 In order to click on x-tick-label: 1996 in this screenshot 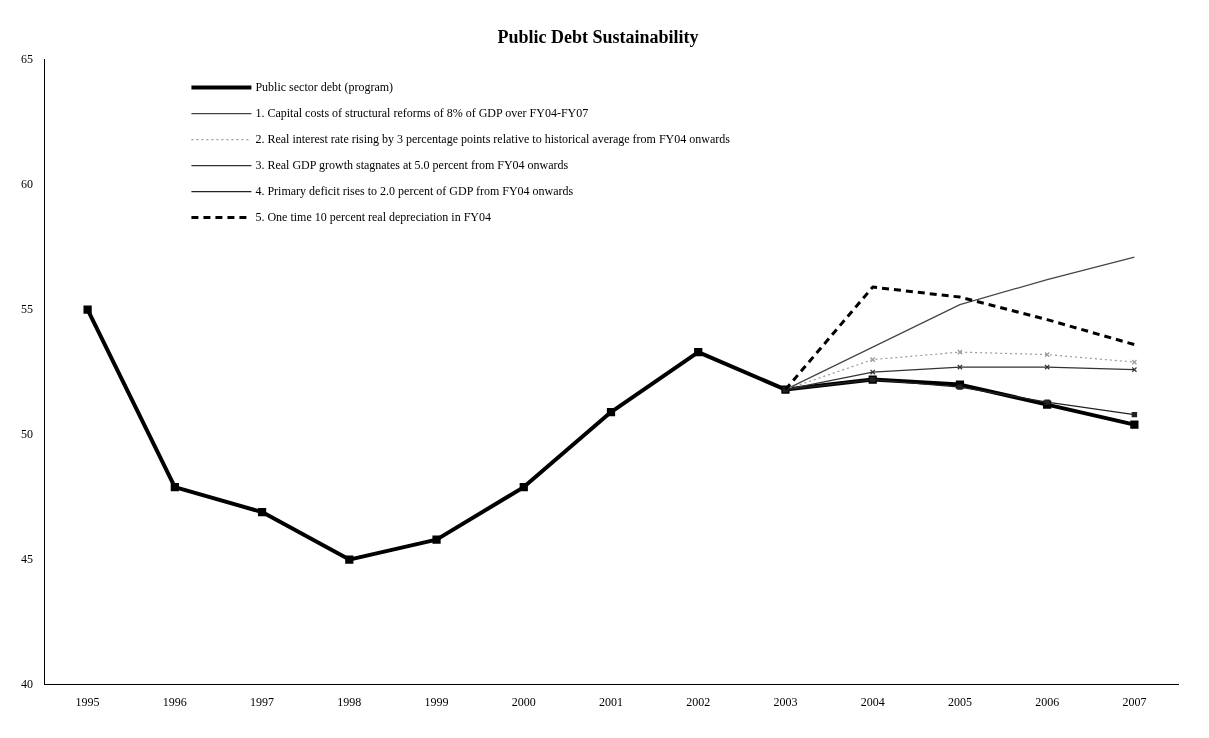, I will do `click(174, 701)`.